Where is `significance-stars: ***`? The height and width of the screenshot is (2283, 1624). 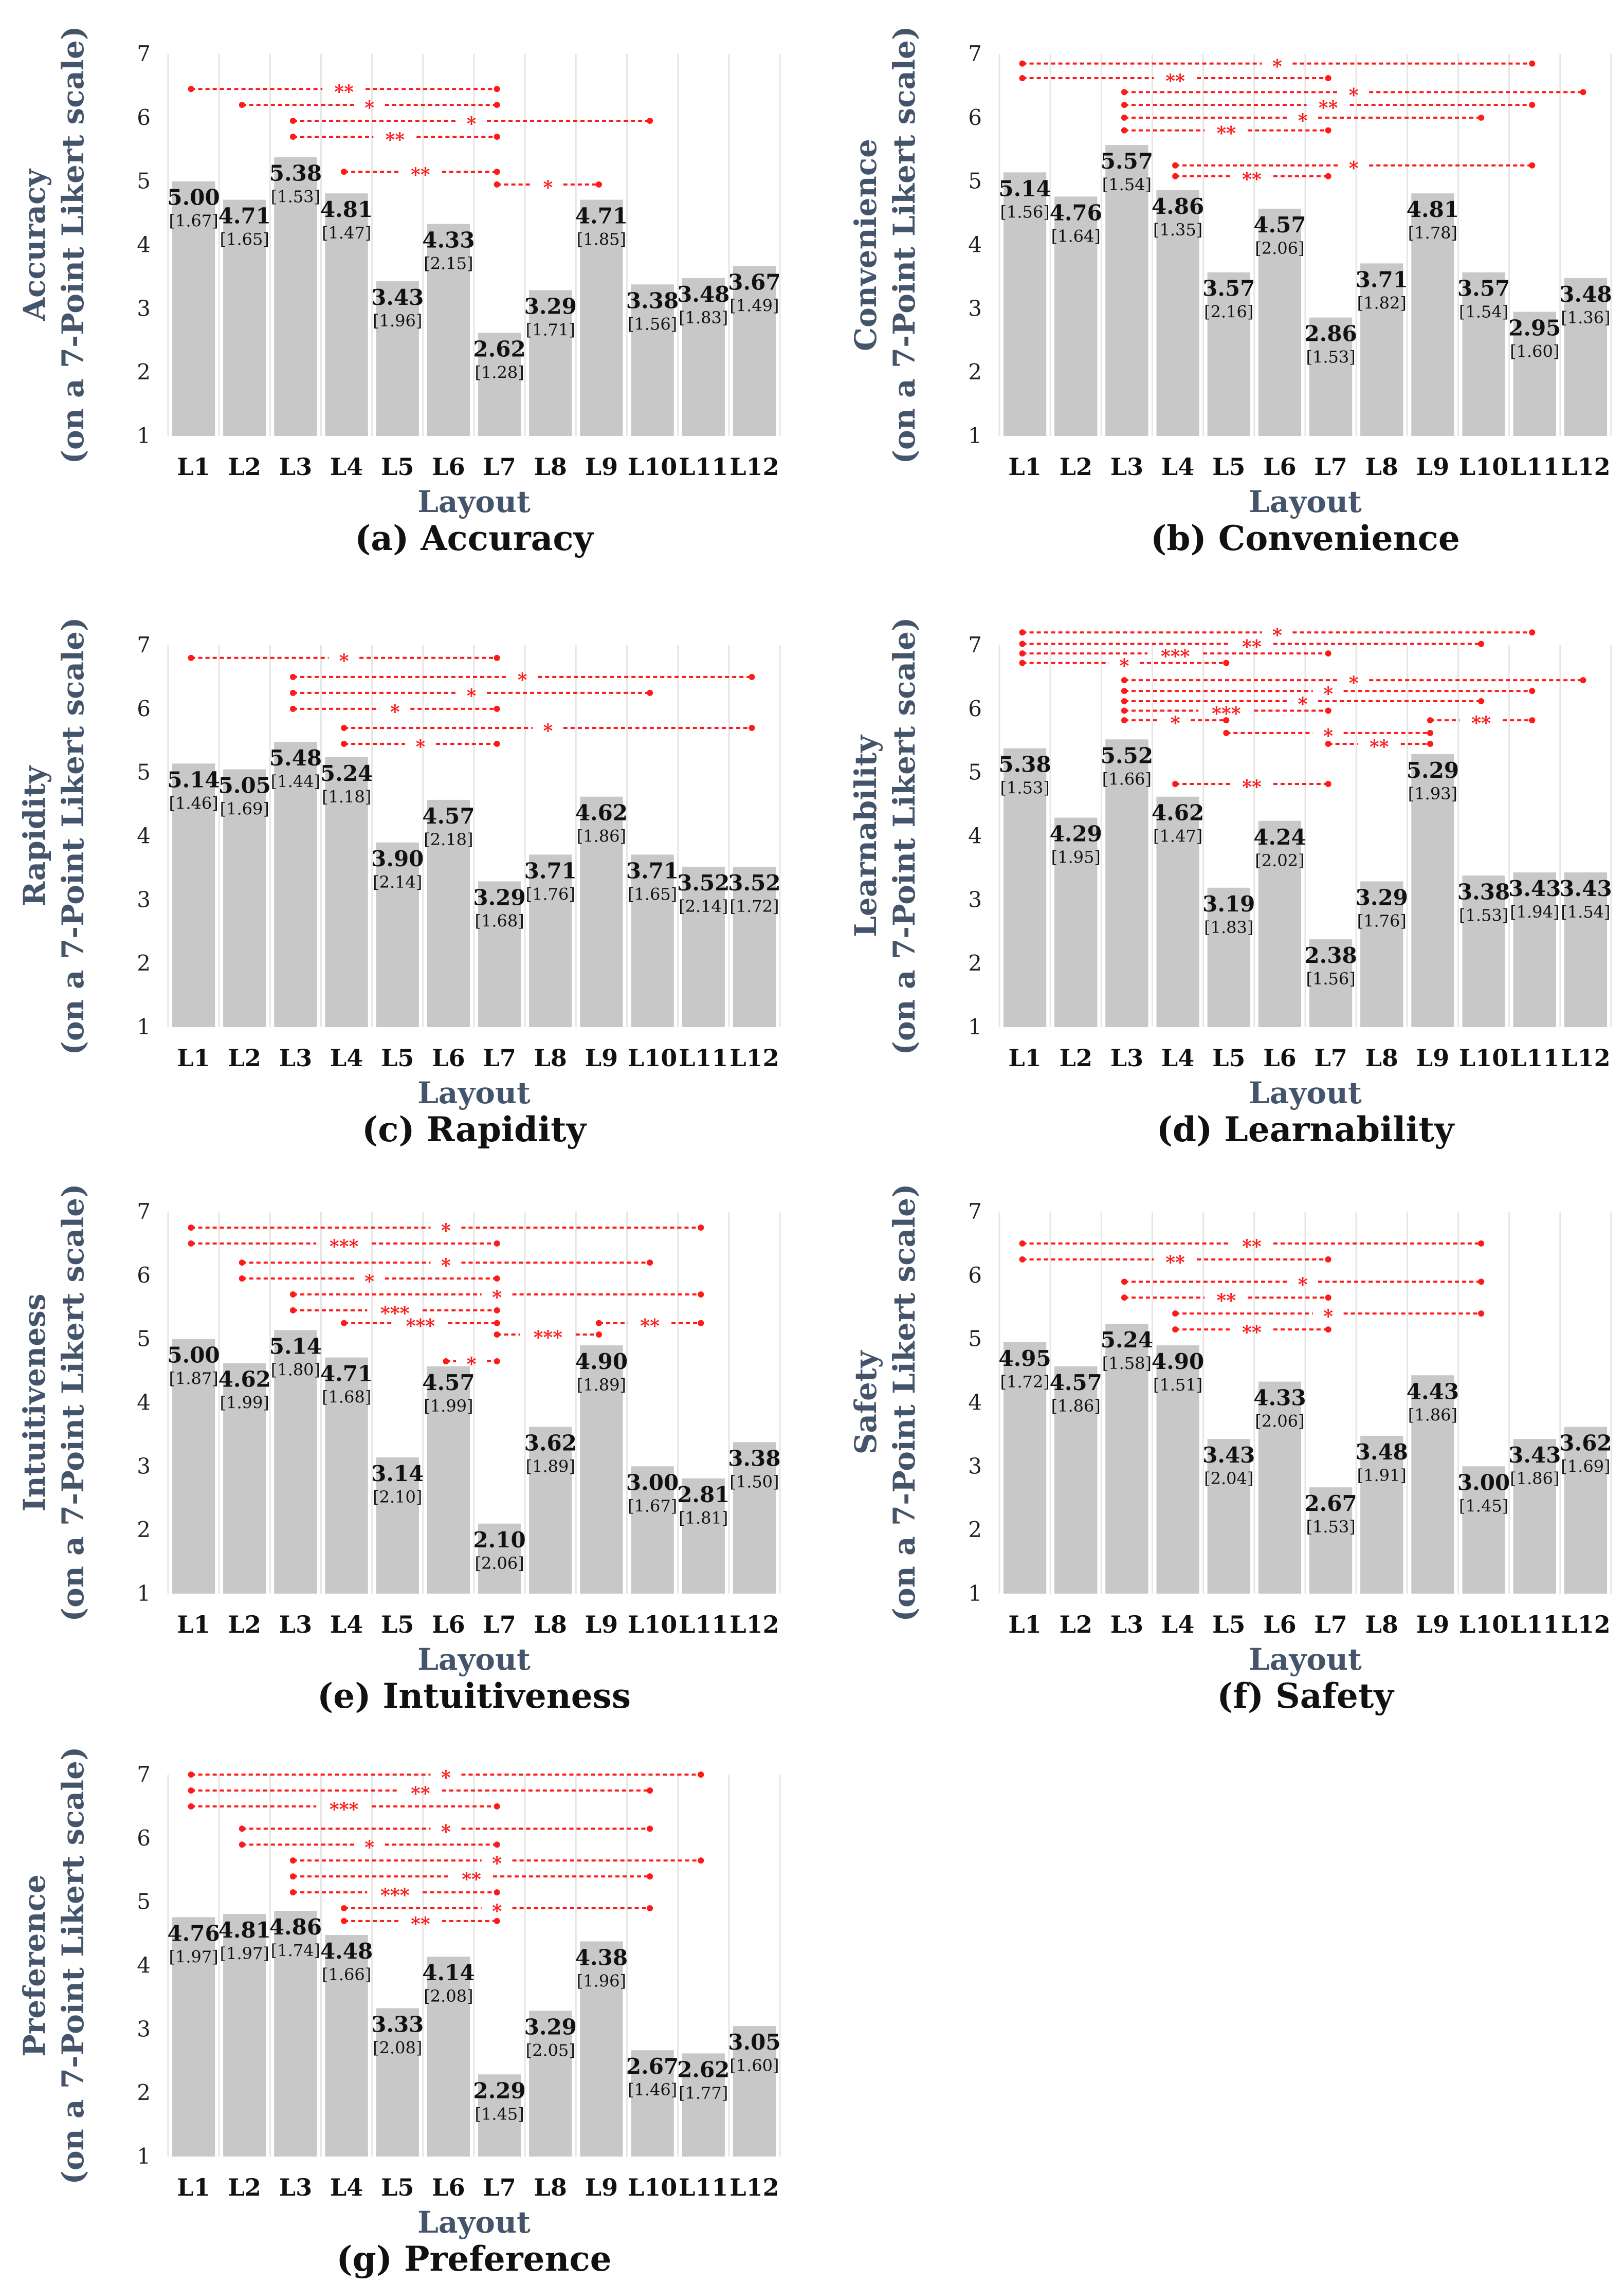 significance-stars: *** is located at coordinates (395, 1313).